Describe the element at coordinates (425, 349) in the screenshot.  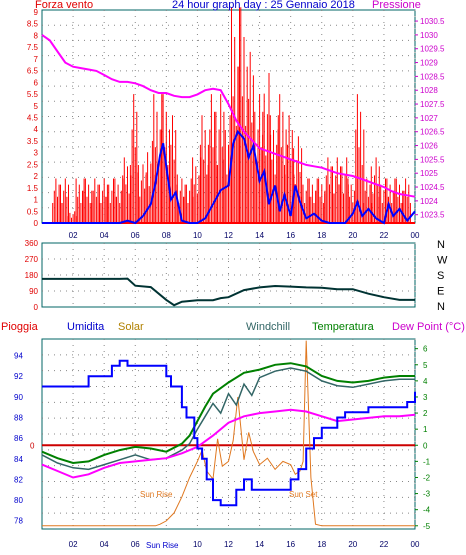
I see `temperature-tick-label: 6` at that location.